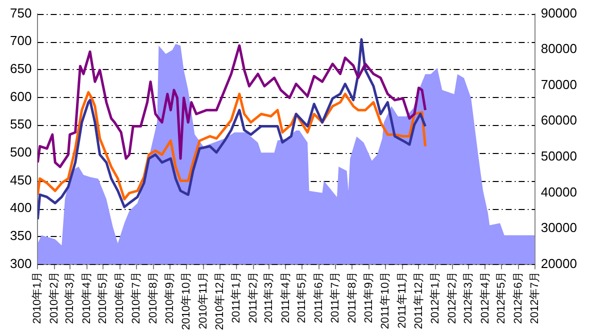  Describe the element at coordinates (70, 297) in the screenshot. I see `x-tick-label: 2010年3月` at that location.